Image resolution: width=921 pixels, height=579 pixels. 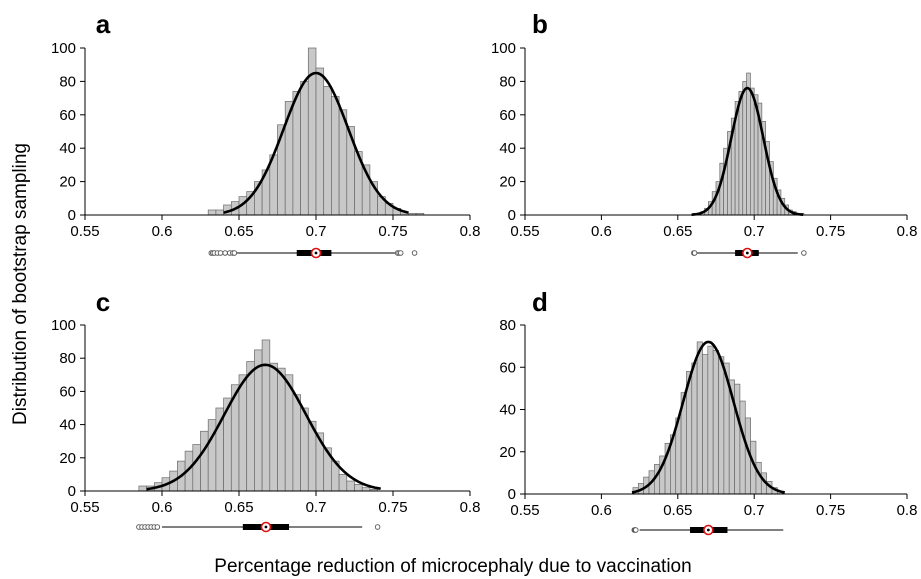 I want to click on panel-letter: b, so click(x=540, y=24).